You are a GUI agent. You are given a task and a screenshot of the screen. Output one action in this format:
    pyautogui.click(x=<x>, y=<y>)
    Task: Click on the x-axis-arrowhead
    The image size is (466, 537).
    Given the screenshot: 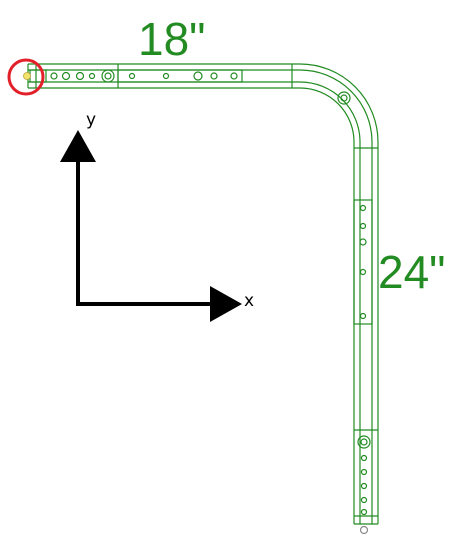 What is the action you would take?
    pyautogui.click(x=226, y=304)
    